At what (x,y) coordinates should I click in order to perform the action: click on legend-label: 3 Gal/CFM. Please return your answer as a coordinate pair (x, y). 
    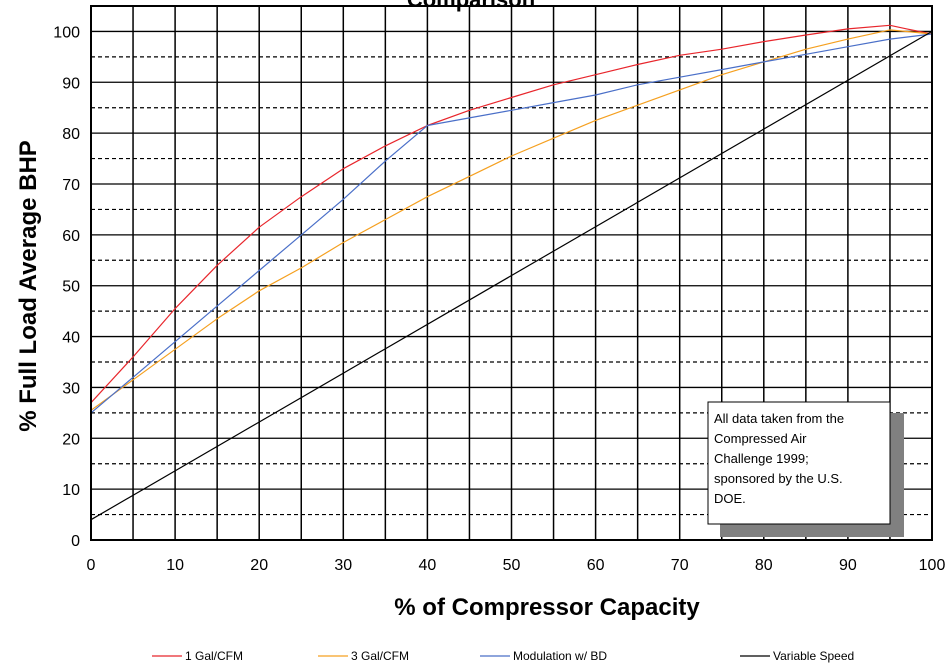
    Looking at the image, I should click on (380, 656).